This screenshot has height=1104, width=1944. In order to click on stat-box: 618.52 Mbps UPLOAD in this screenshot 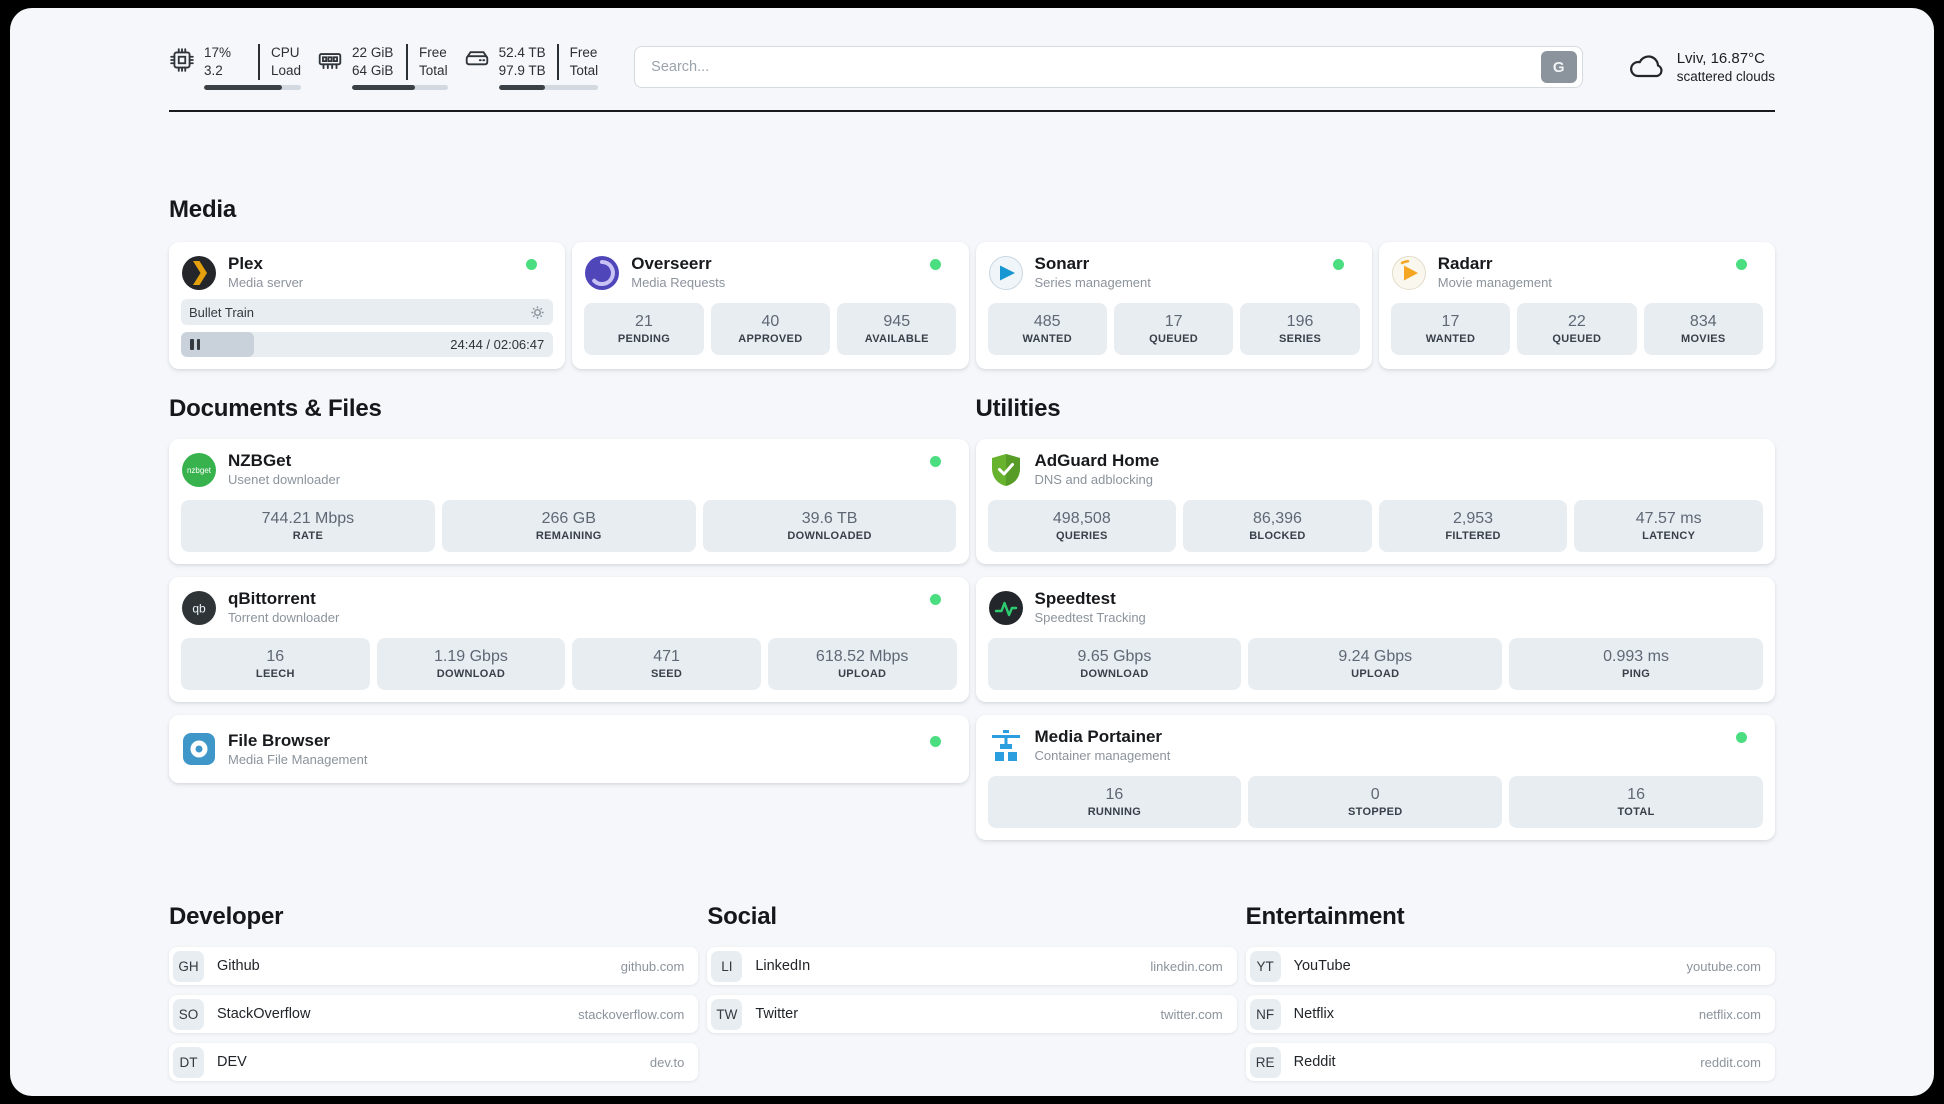, I will do `click(862, 664)`.